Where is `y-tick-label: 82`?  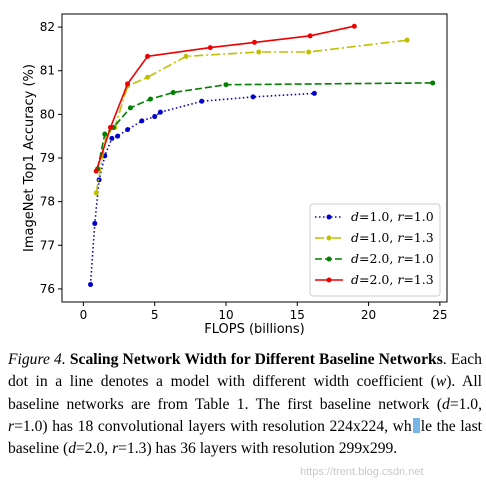
y-tick-label: 82 is located at coordinates (47, 27).